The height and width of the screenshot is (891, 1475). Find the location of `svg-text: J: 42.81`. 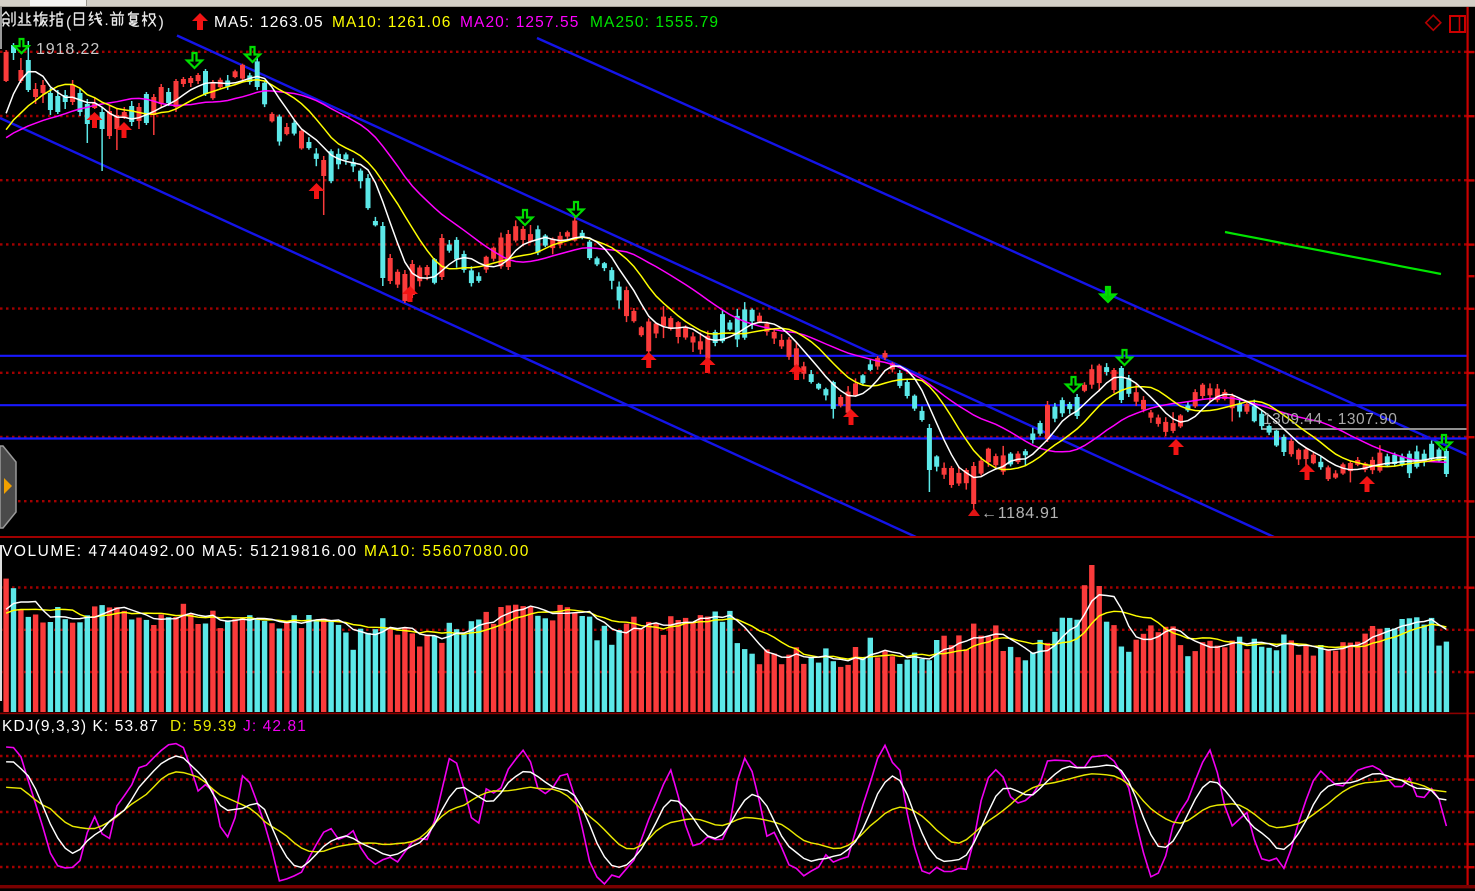

svg-text: J: 42.81 is located at coordinates (275, 726).